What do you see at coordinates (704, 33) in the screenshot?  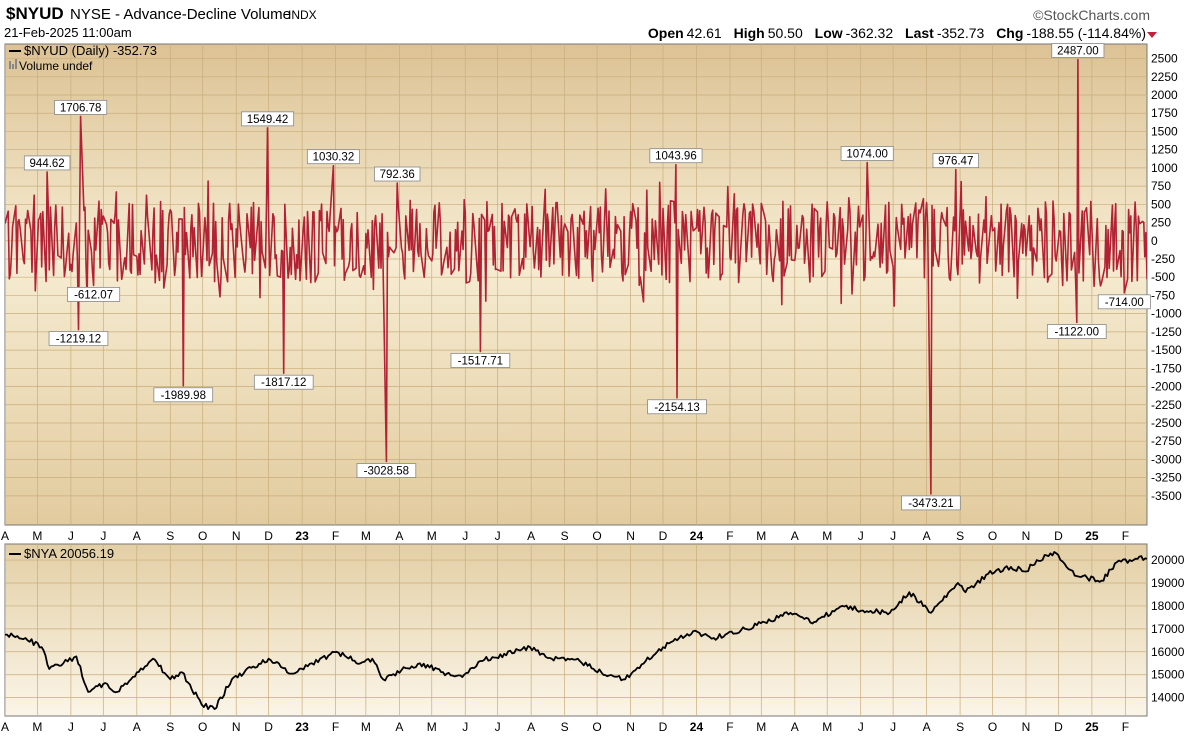 I see `open-value: 42.61` at bounding box center [704, 33].